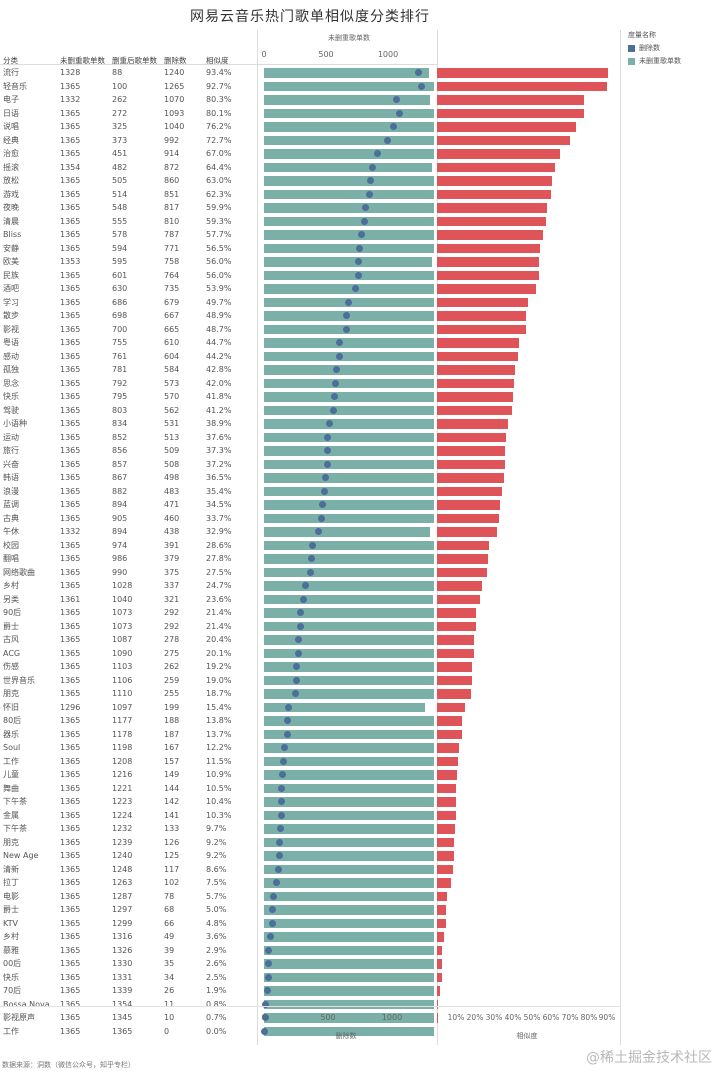  Describe the element at coordinates (310, 276) in the screenshot. I see `table-row: 民族 1365 601 764 56.0%` at that location.